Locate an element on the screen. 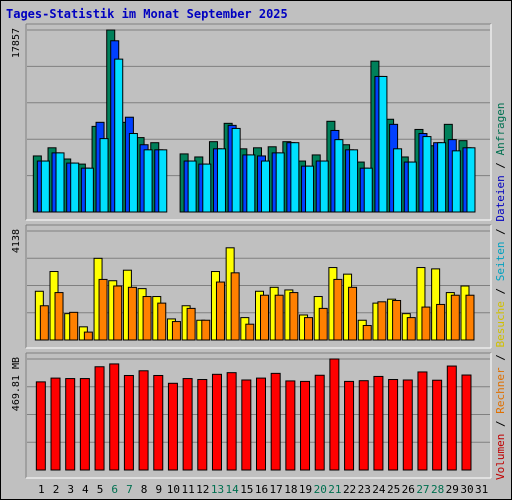  x-tick-label-day-26: 26 is located at coordinates (408, 489).